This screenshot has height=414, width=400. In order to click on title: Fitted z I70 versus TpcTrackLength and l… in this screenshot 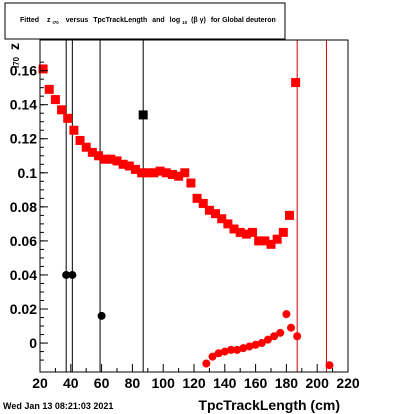, I will do `click(148, 21)`.